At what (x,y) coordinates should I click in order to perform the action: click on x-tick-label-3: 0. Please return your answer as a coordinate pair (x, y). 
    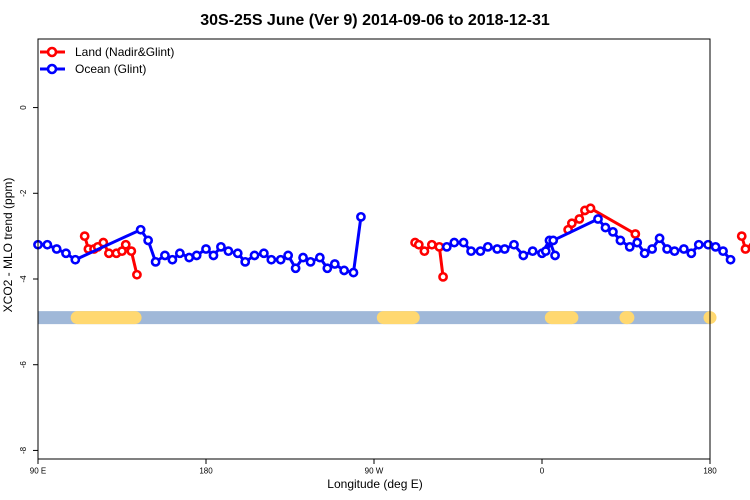
    Looking at the image, I should click on (542, 471).